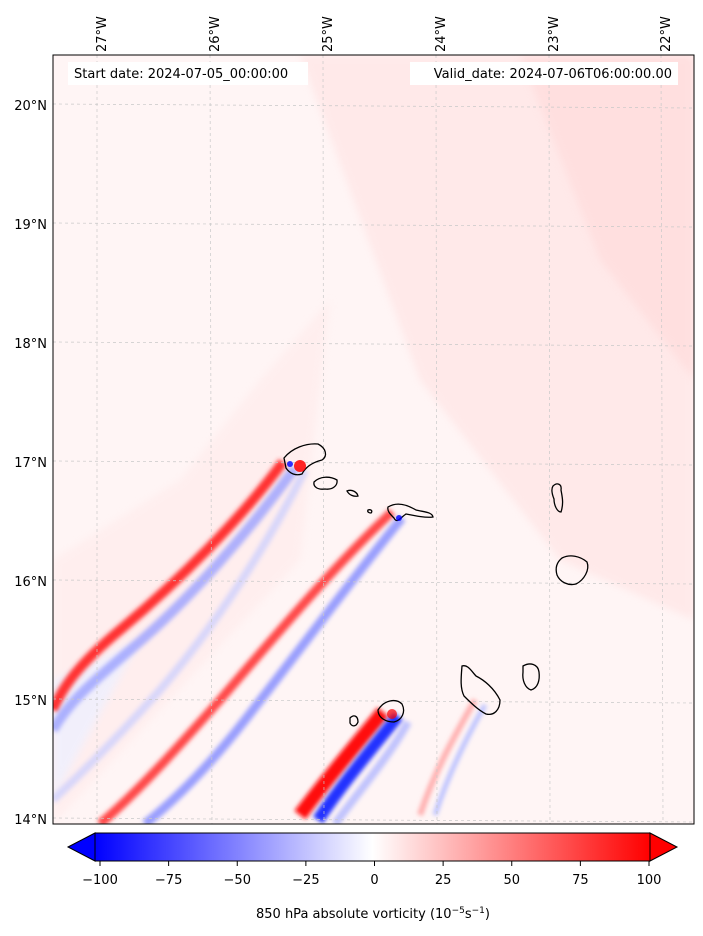  I want to click on coastlines, so click(436, 585).